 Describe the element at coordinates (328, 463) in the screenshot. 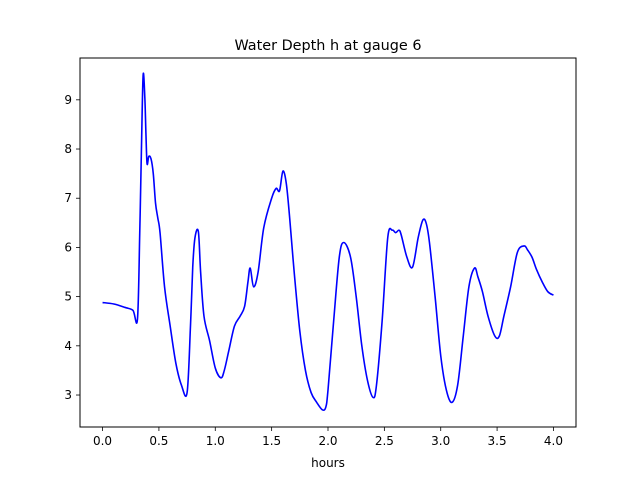

I see `x-axis-label: hours` at that location.